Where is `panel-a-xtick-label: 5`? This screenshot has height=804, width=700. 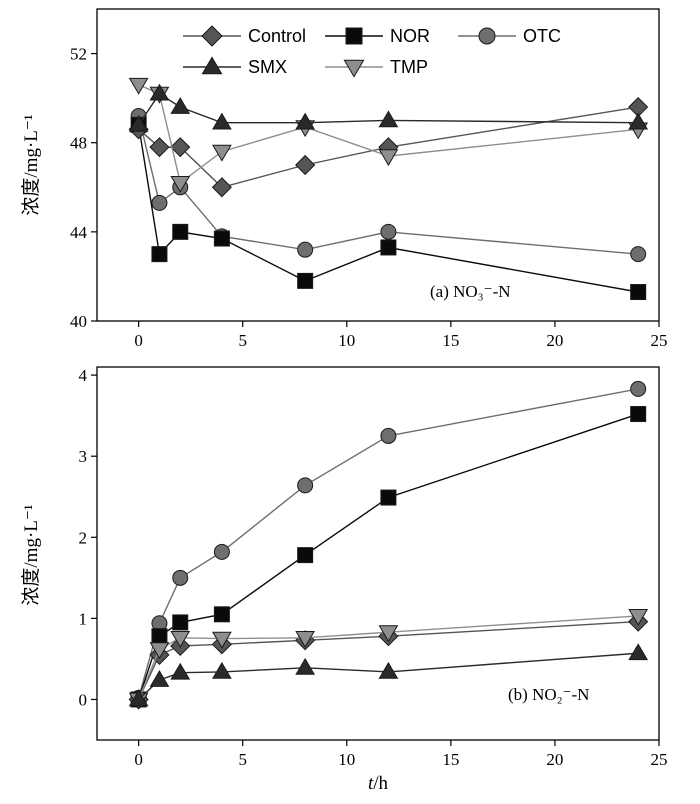 panel-a-xtick-label: 5 is located at coordinates (242, 340).